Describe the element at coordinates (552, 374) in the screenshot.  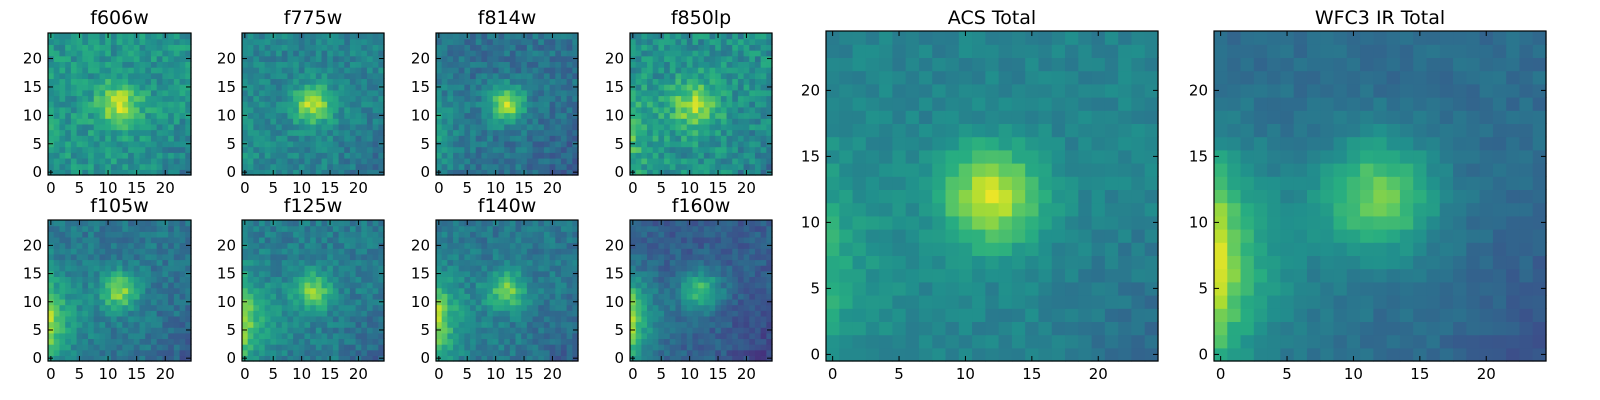
I see `x-tick-label: 20` at that location.